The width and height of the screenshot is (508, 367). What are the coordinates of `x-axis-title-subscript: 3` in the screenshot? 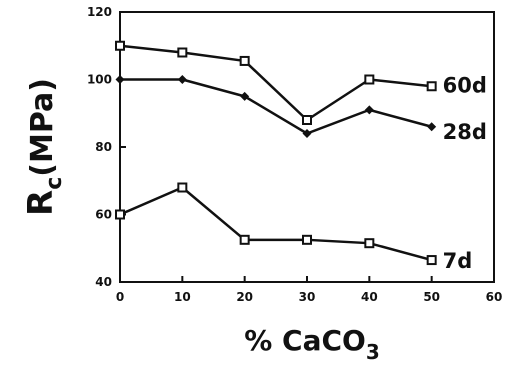 It's located at (373, 352).